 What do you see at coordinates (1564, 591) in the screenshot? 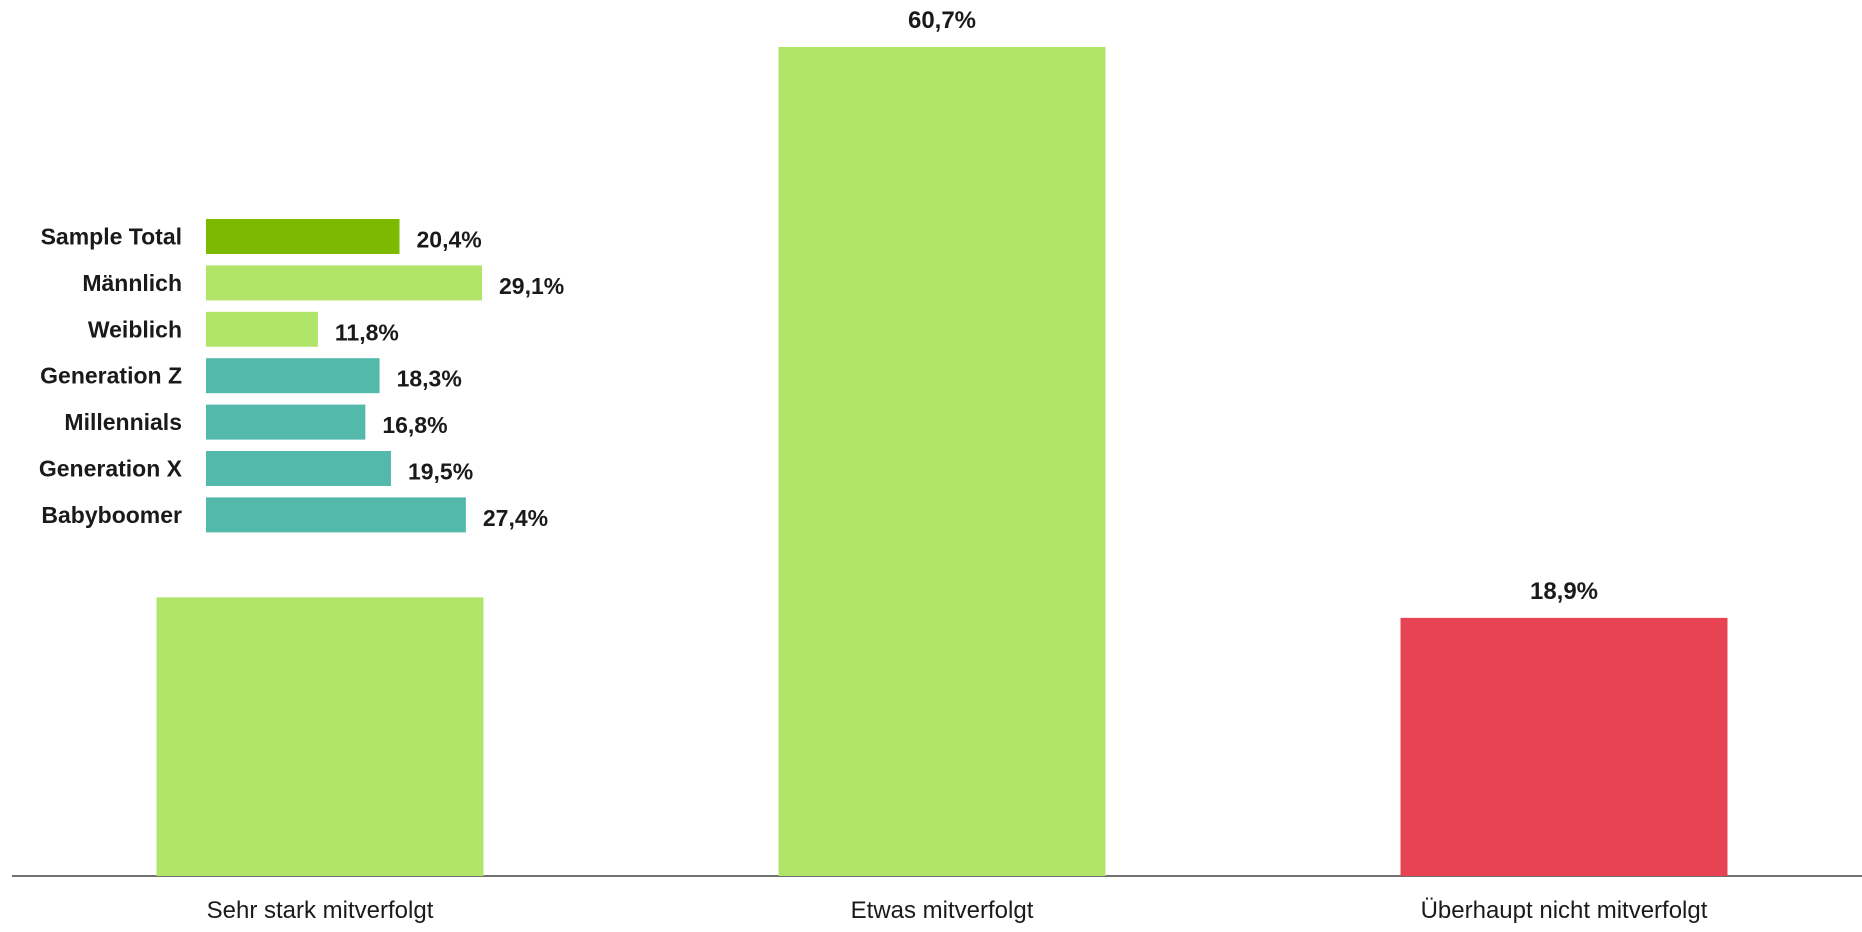
I see `bar-value-label-3: 18,9%` at bounding box center [1564, 591].